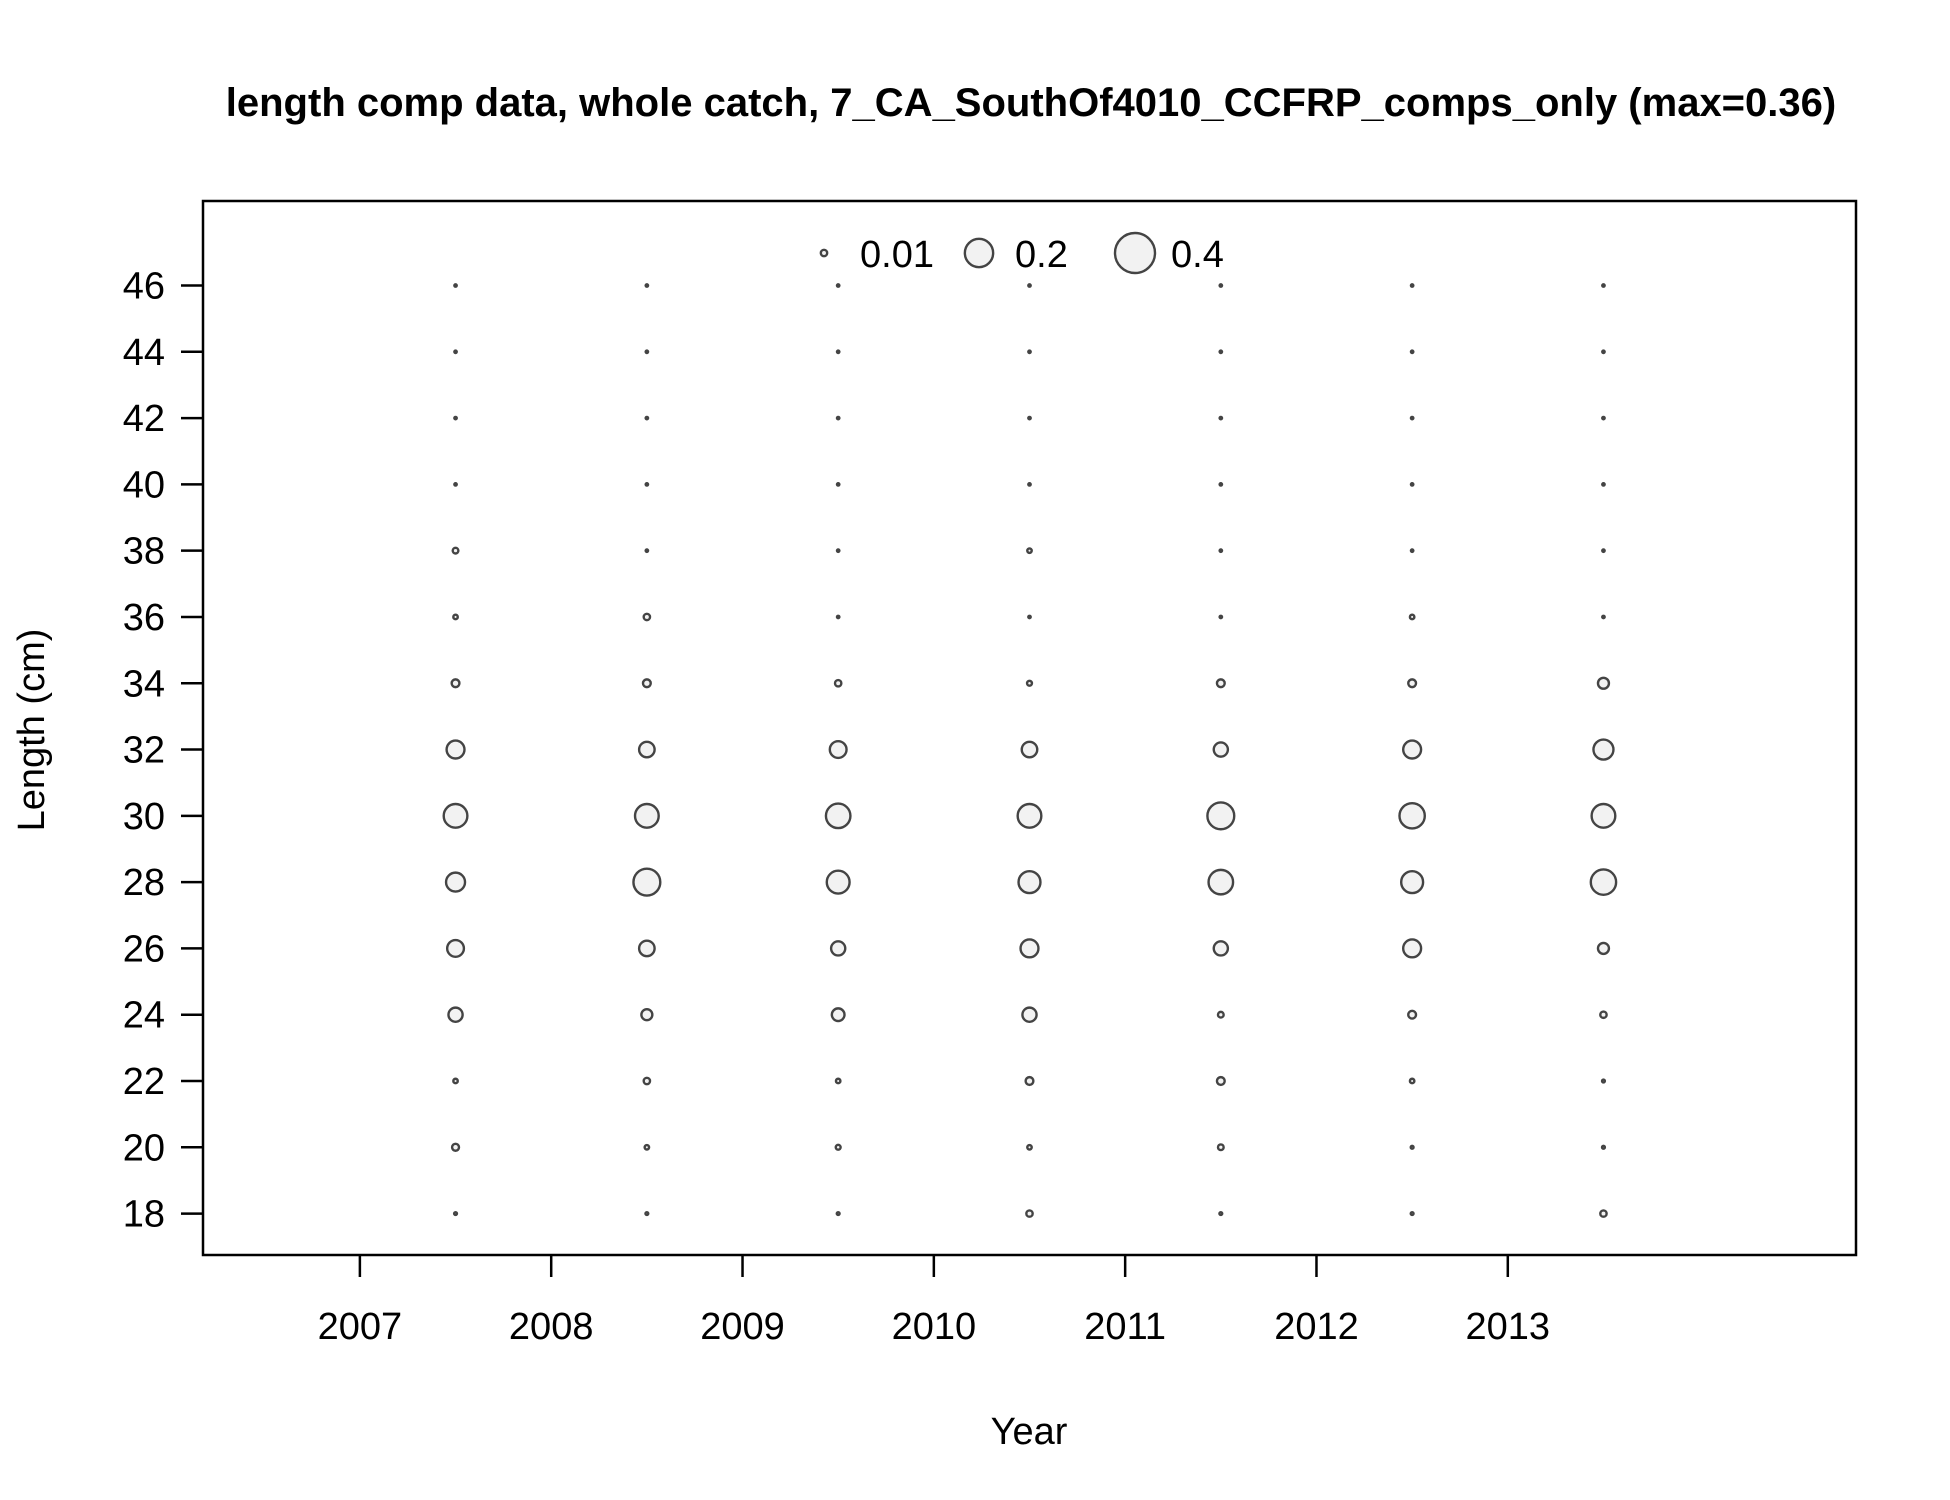 The image size is (1950, 1500). What do you see at coordinates (144, 1215) in the screenshot?
I see `y-tick-label: 18` at bounding box center [144, 1215].